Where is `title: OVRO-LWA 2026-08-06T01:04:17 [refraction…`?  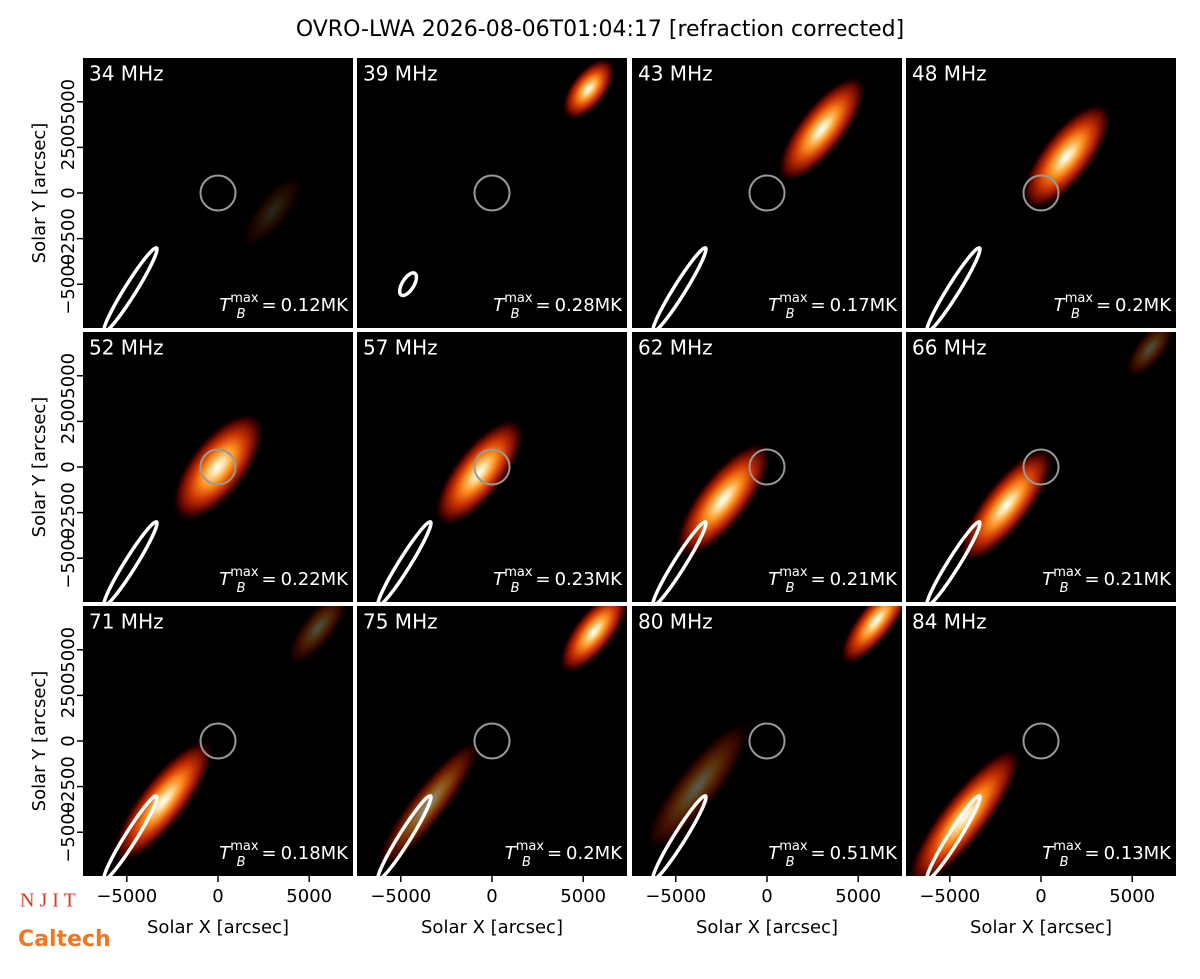 title: OVRO-LWA 2026-08-06T01:04:17 [refraction… is located at coordinates (600, 29).